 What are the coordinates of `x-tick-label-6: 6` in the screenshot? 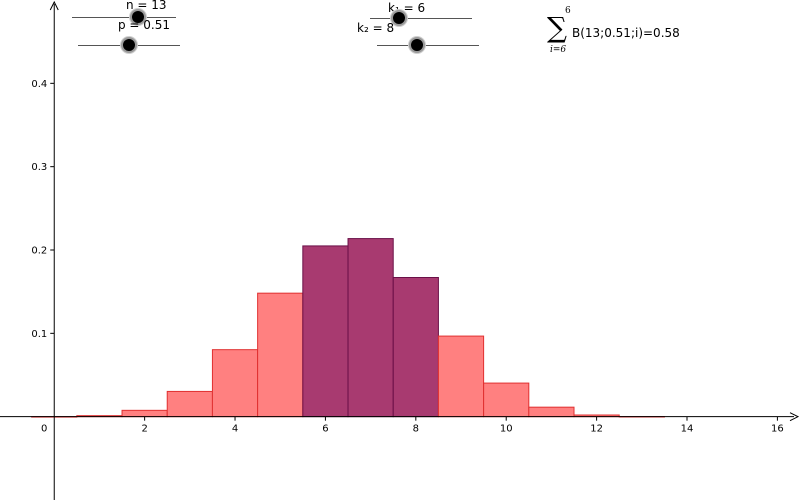 It's located at (325, 429).